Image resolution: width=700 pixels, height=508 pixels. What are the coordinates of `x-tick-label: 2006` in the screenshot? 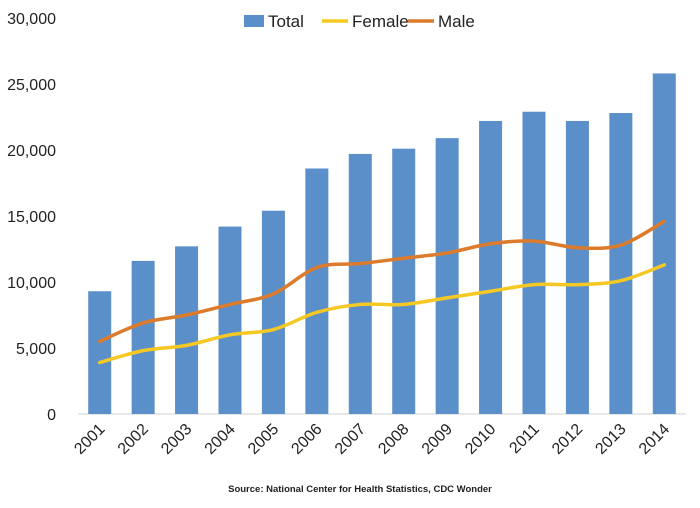 It's located at (306, 439).